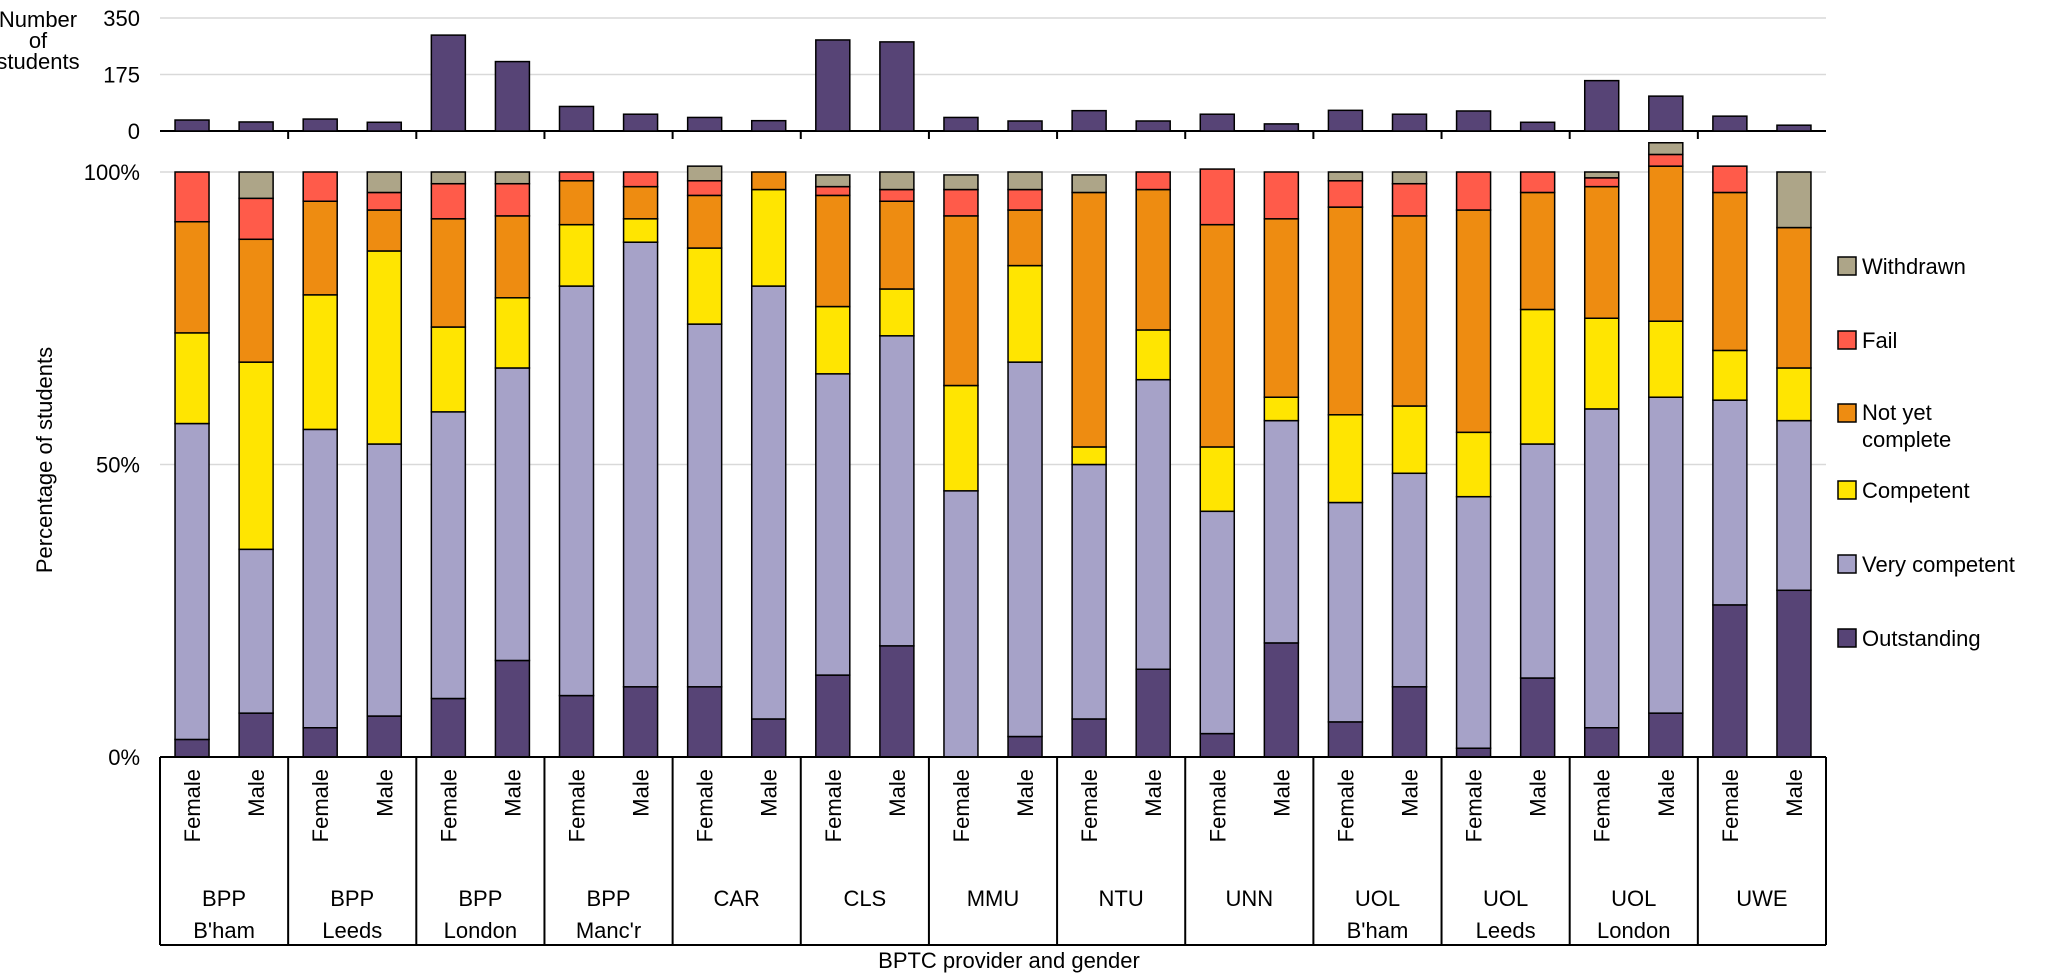 This screenshot has height=975, width=2056. Describe the element at coordinates (1505, 898) in the screenshot. I see `provider-label: UOL` at that location.